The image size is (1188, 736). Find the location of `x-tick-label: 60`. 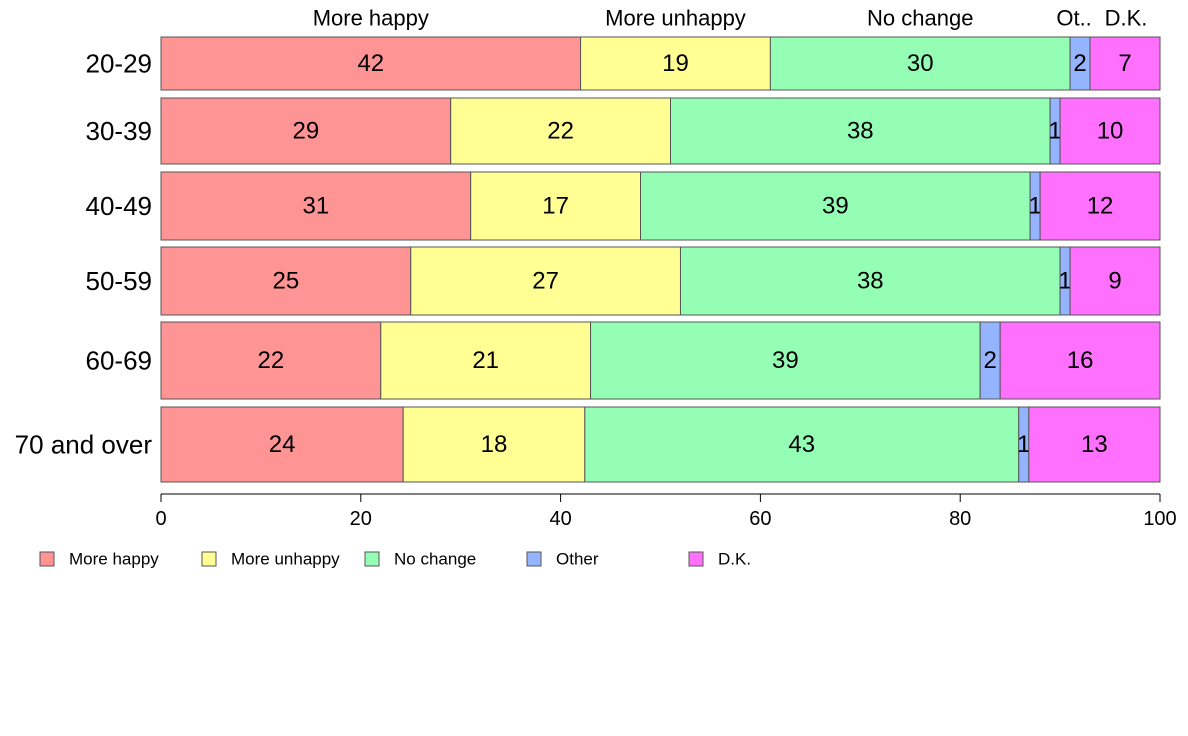

x-tick-label: 60 is located at coordinates (760, 519).